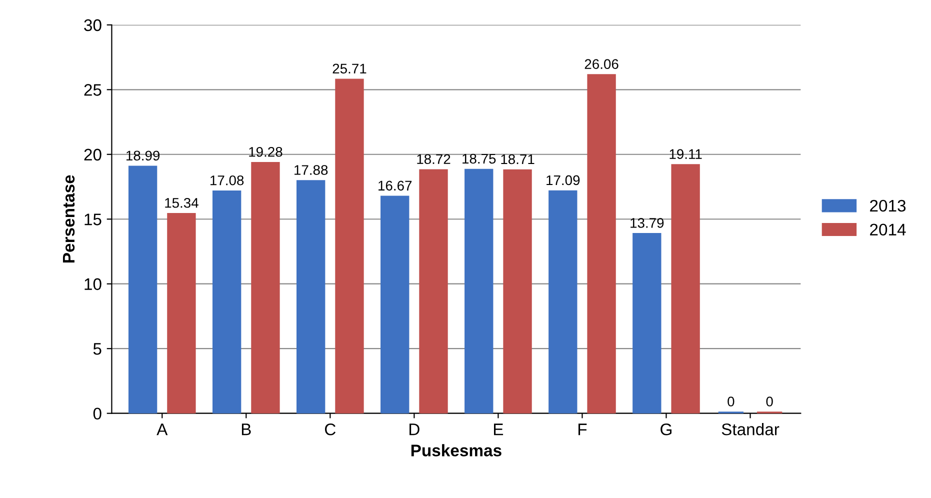 The height and width of the screenshot is (498, 931). I want to click on x-tick-label: E, so click(499, 430).